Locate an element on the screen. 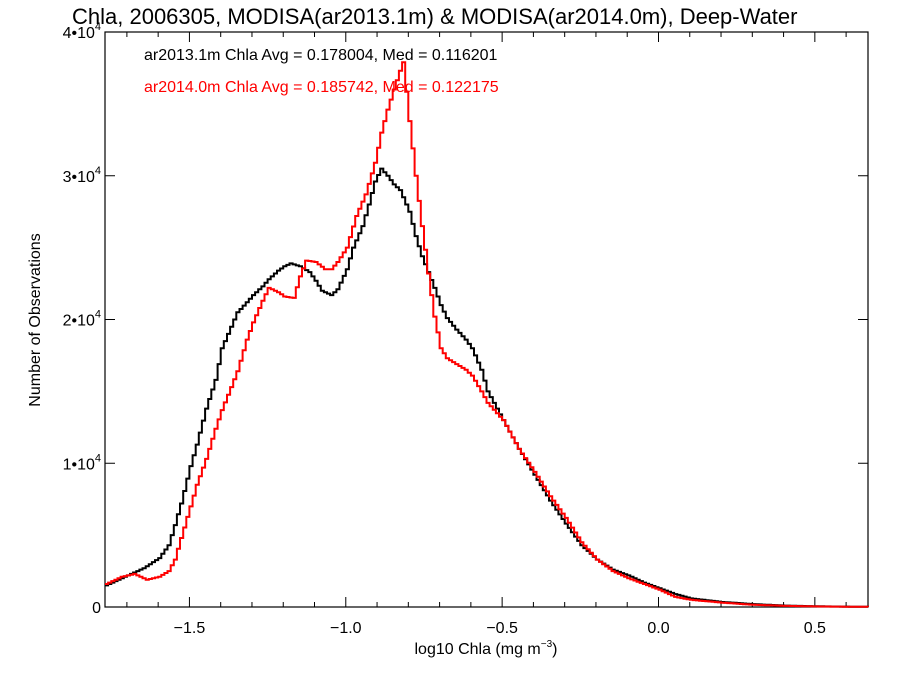 The height and width of the screenshot is (675, 900). y-tick-label-base: 1•10 is located at coordinates (79, 464).